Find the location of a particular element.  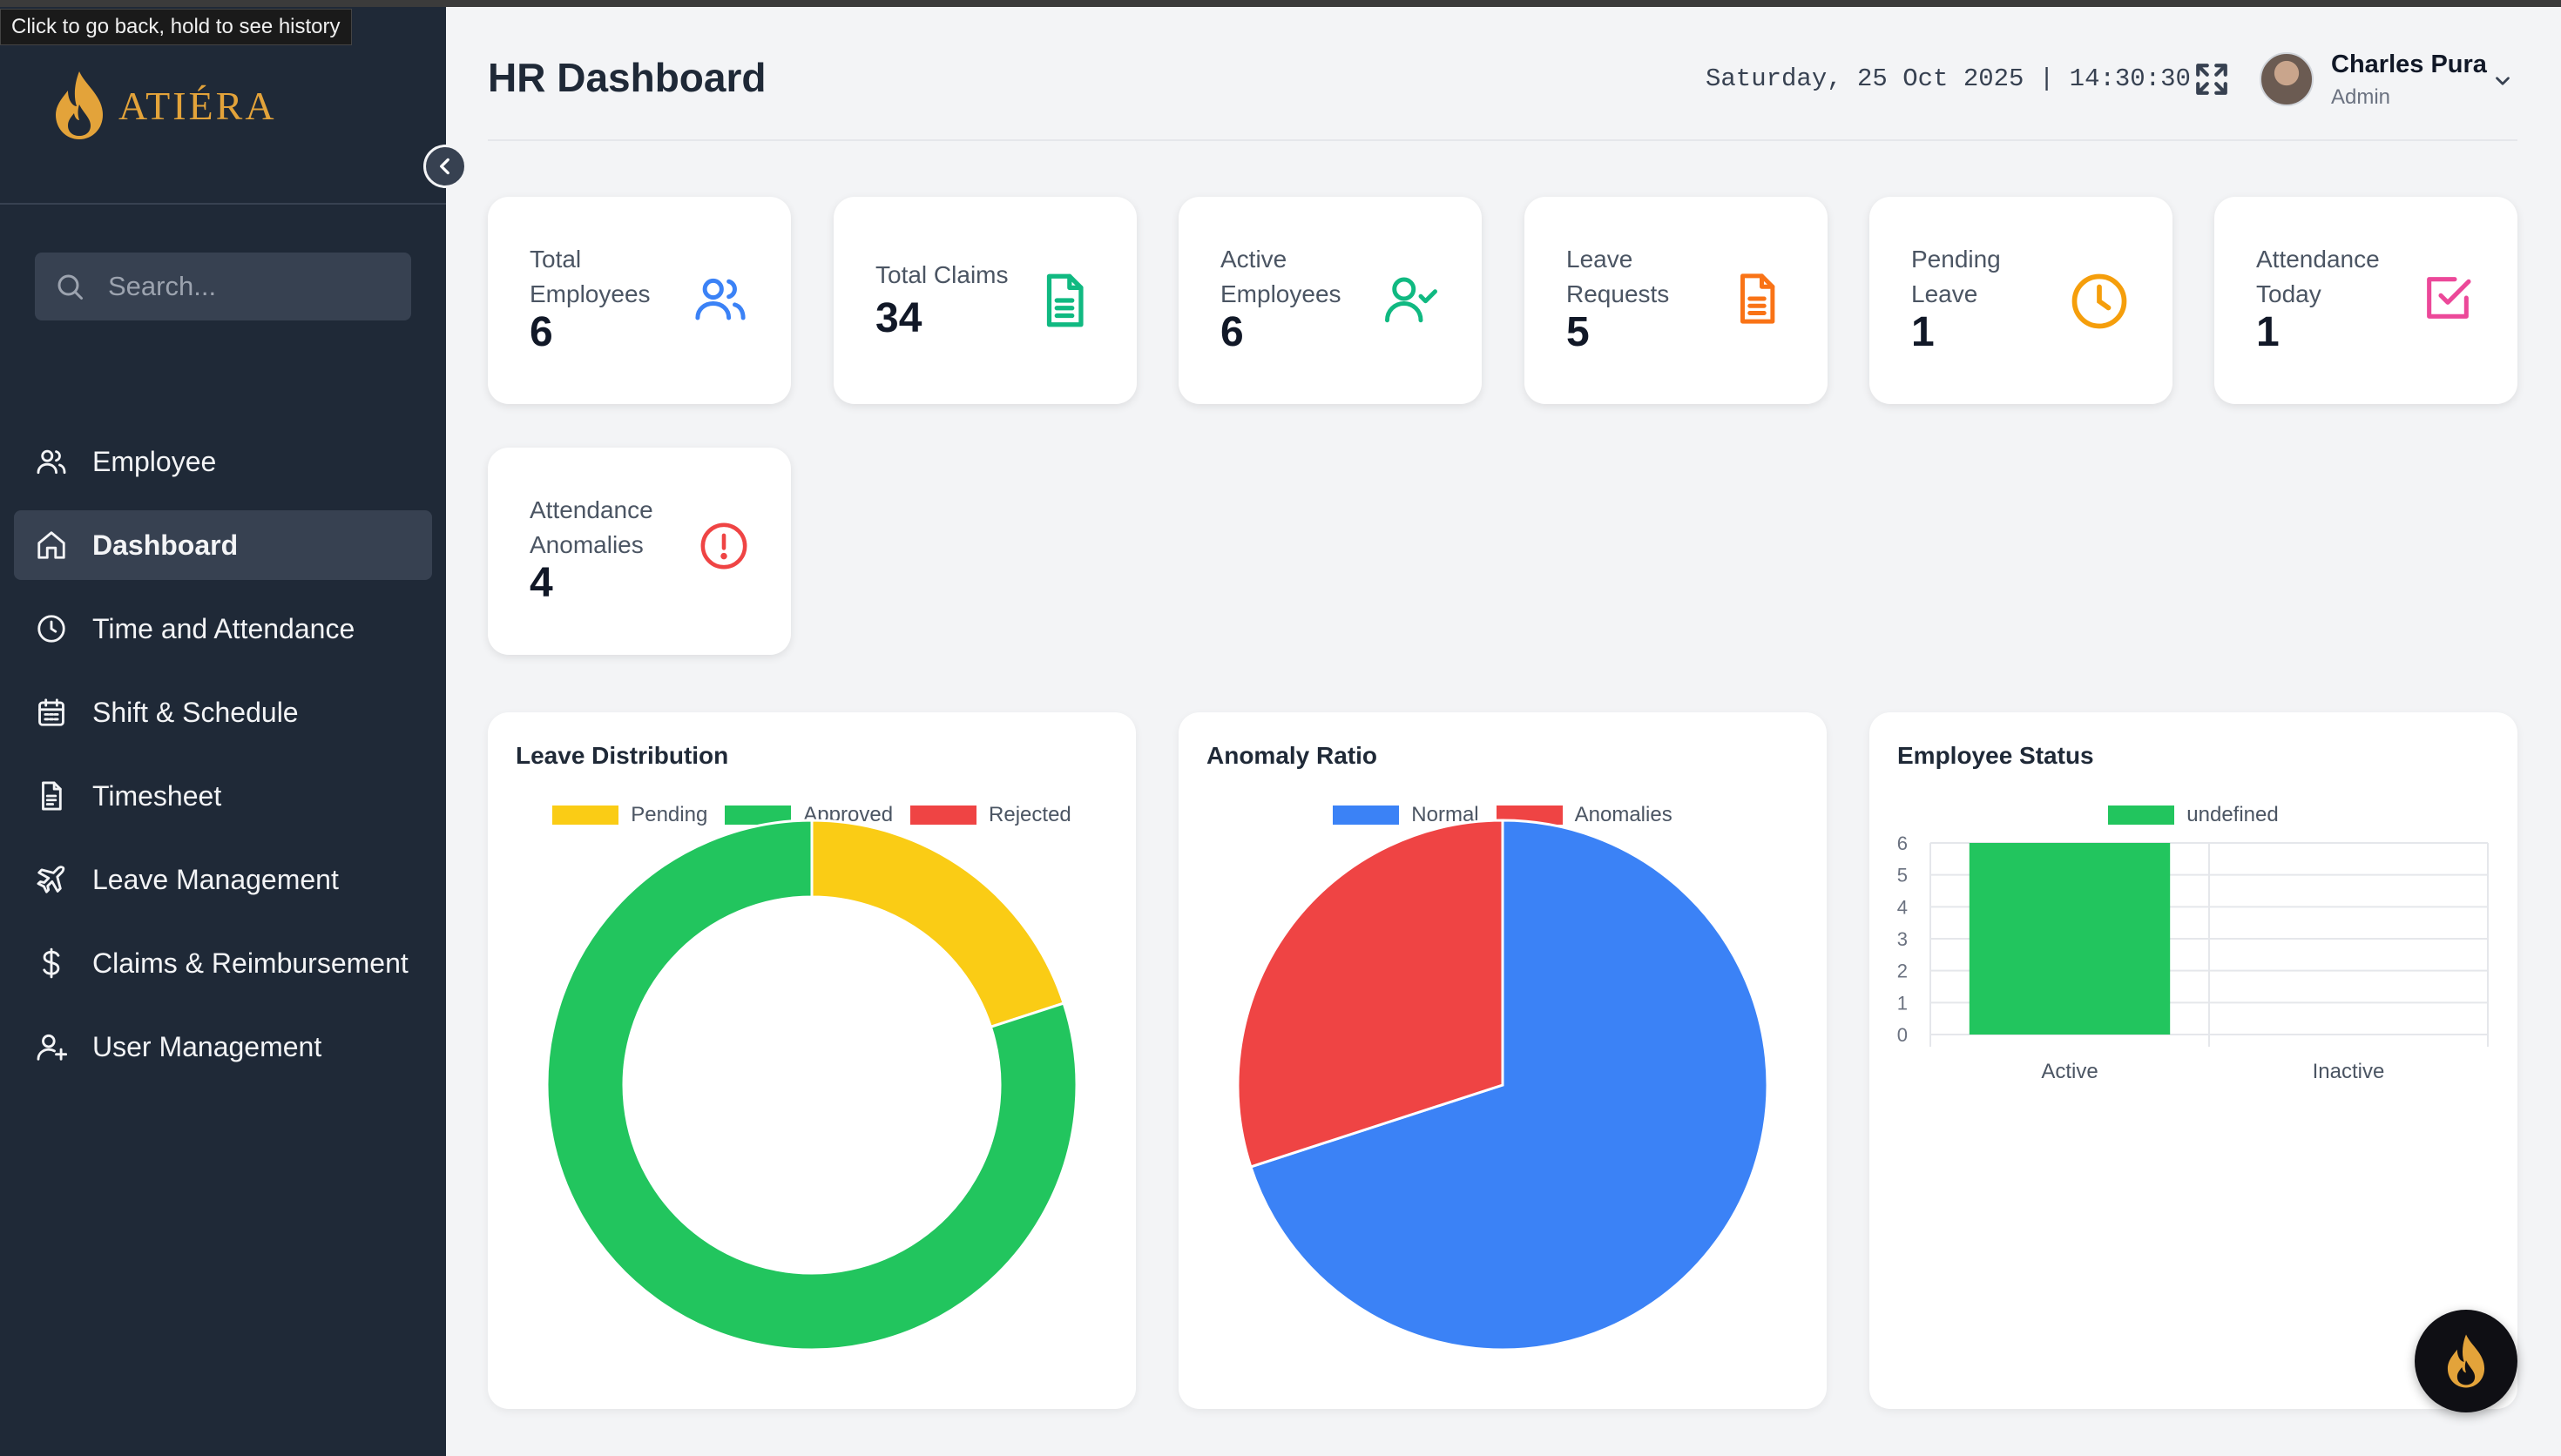

stat-label: Pending Leave is located at coordinates (1956, 276).